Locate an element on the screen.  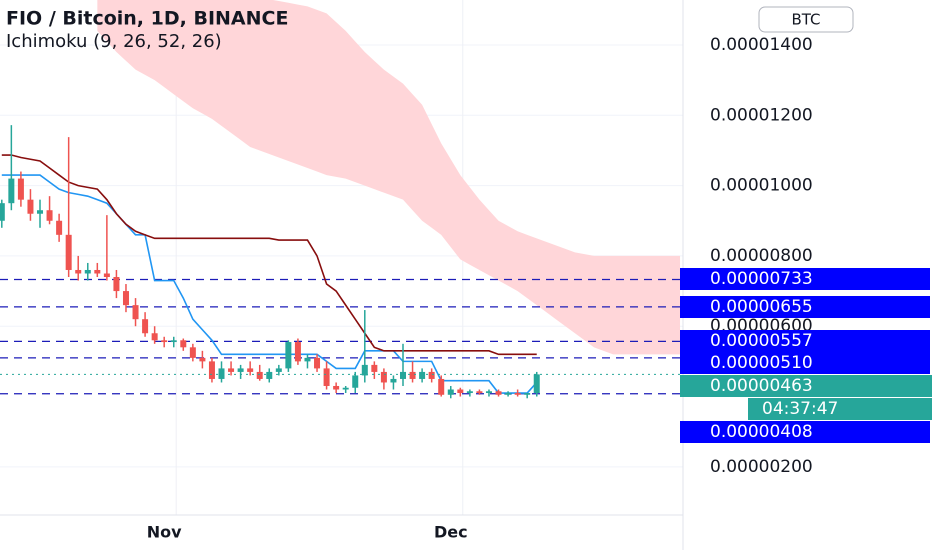
level-label: 0.00000408 is located at coordinates (761, 432).